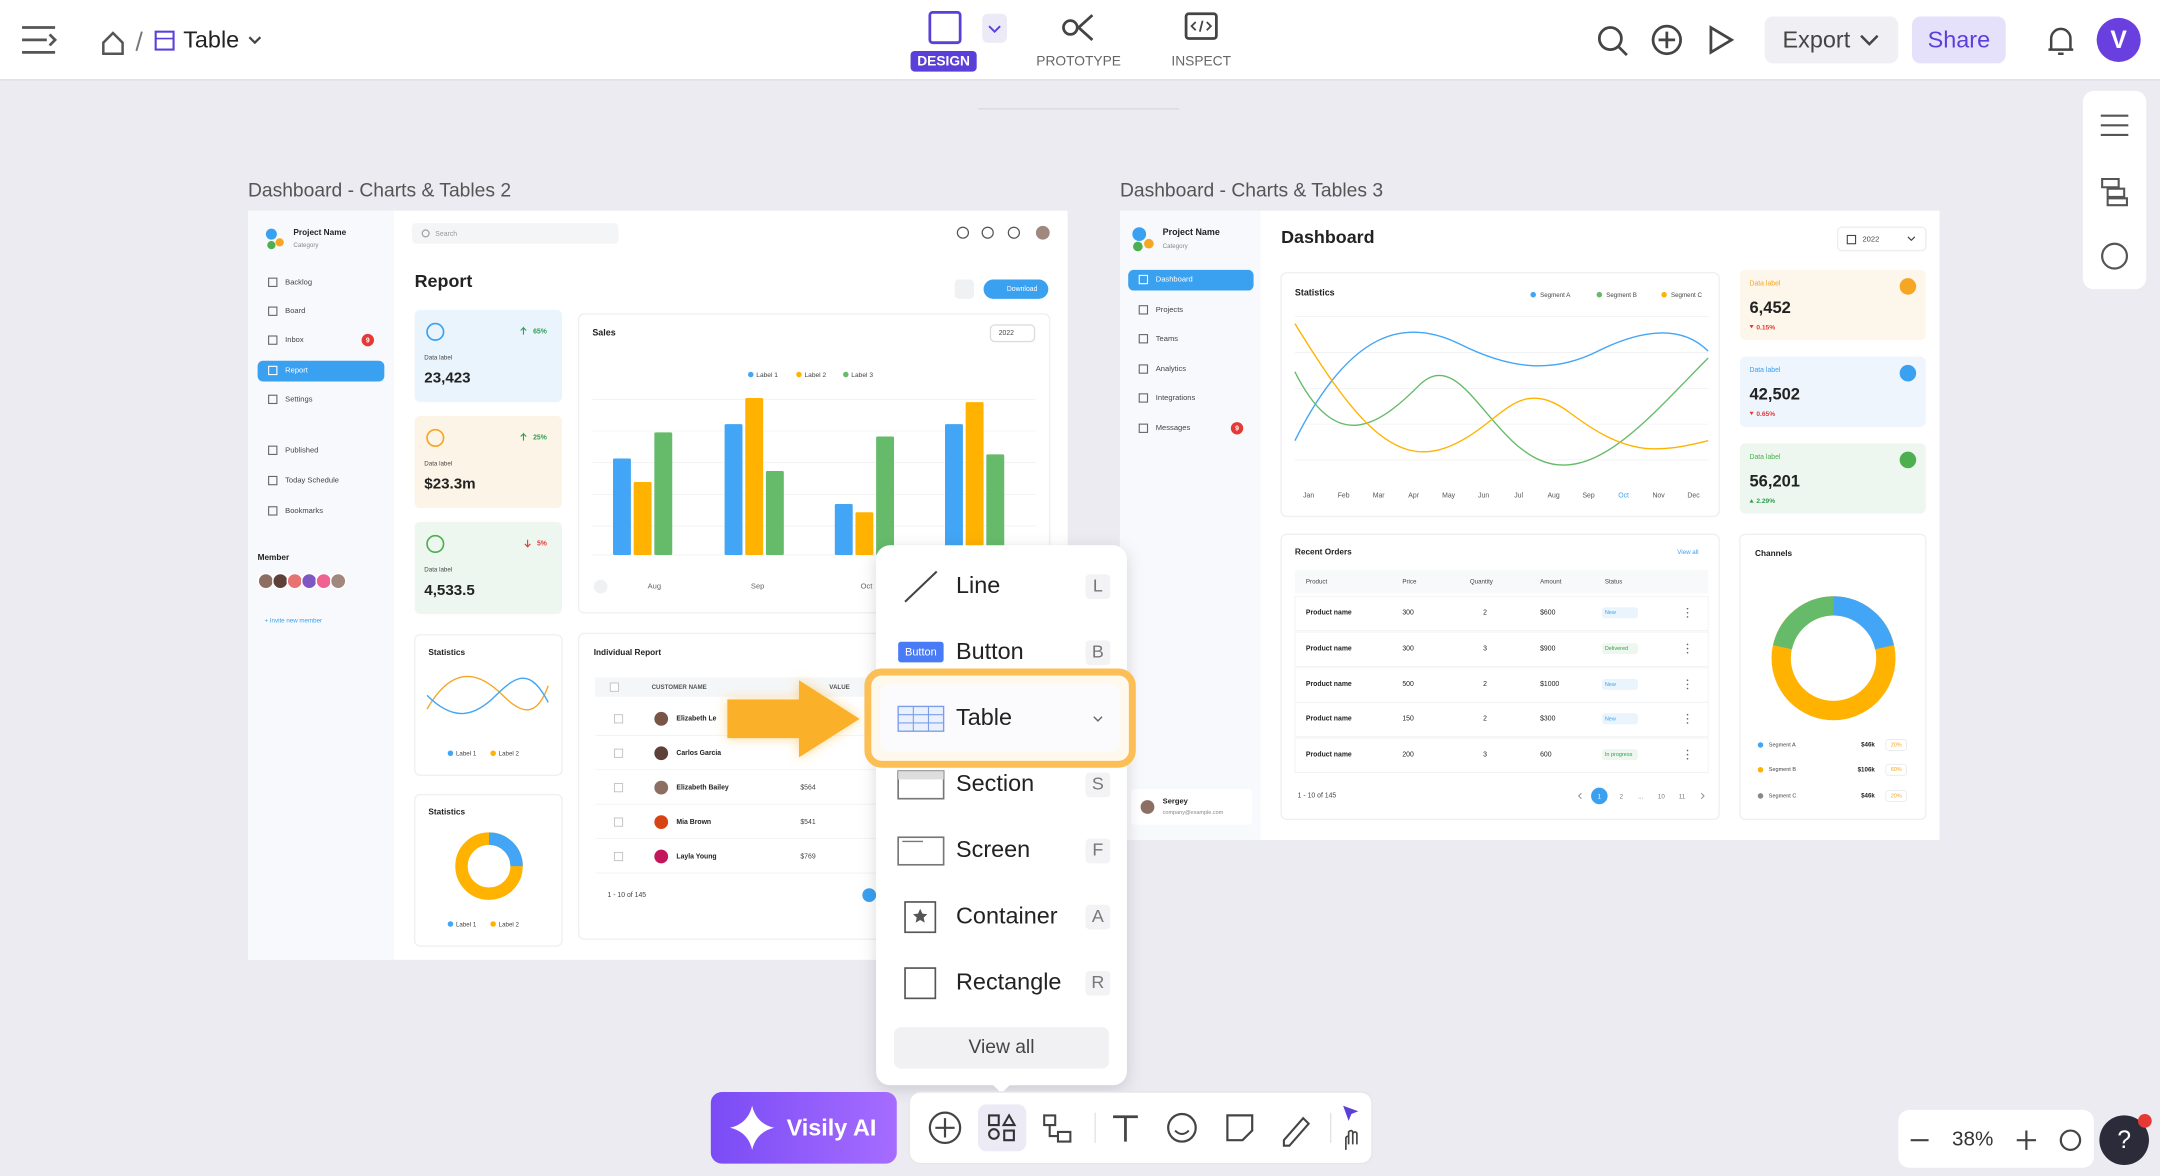 The height and width of the screenshot is (1176, 2160). I want to click on inspect-tab: INSPECT, so click(1201, 61).